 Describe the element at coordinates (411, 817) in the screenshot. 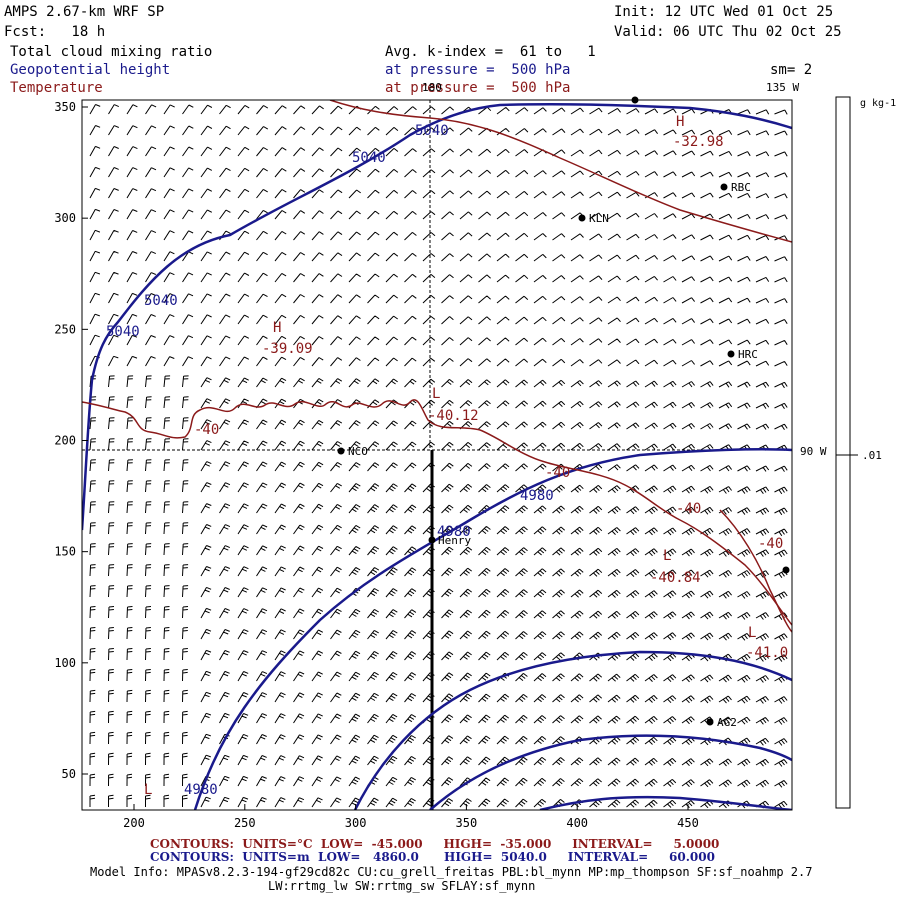

I see `x-axis: 200 250 300 350 400 450` at that location.